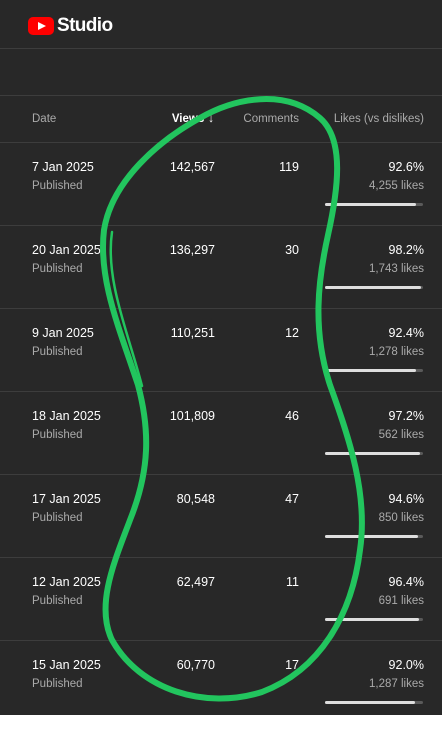 The height and width of the screenshot is (748, 442). I want to click on row-likes-count: 1,287 likes, so click(396, 684).